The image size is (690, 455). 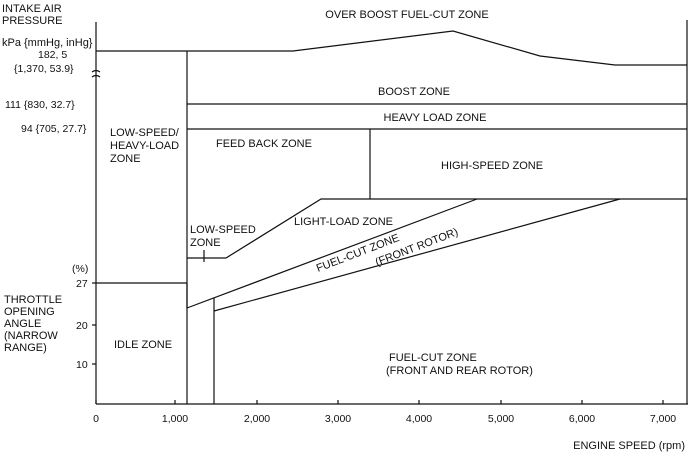 What do you see at coordinates (44, 69) in the screenshot?
I see `pressure-tick-182-sub: {1,370, 53.9}` at bounding box center [44, 69].